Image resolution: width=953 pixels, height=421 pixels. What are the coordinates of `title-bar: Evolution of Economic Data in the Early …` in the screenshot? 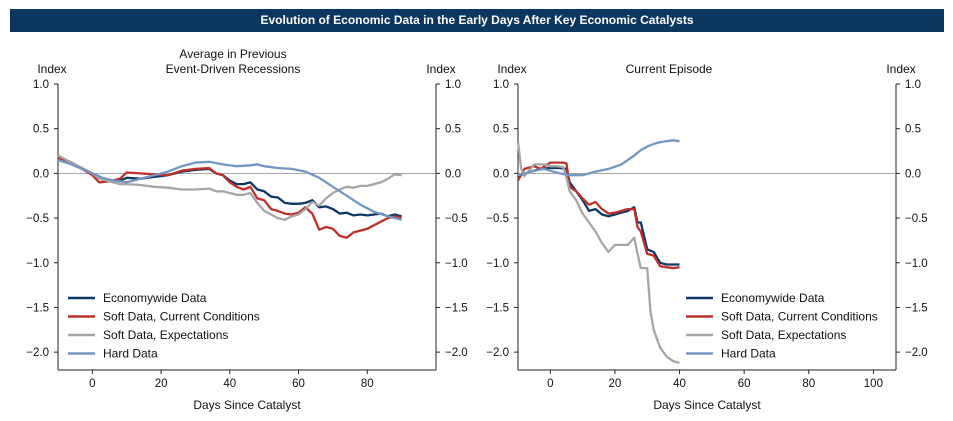 It's located at (477, 20).